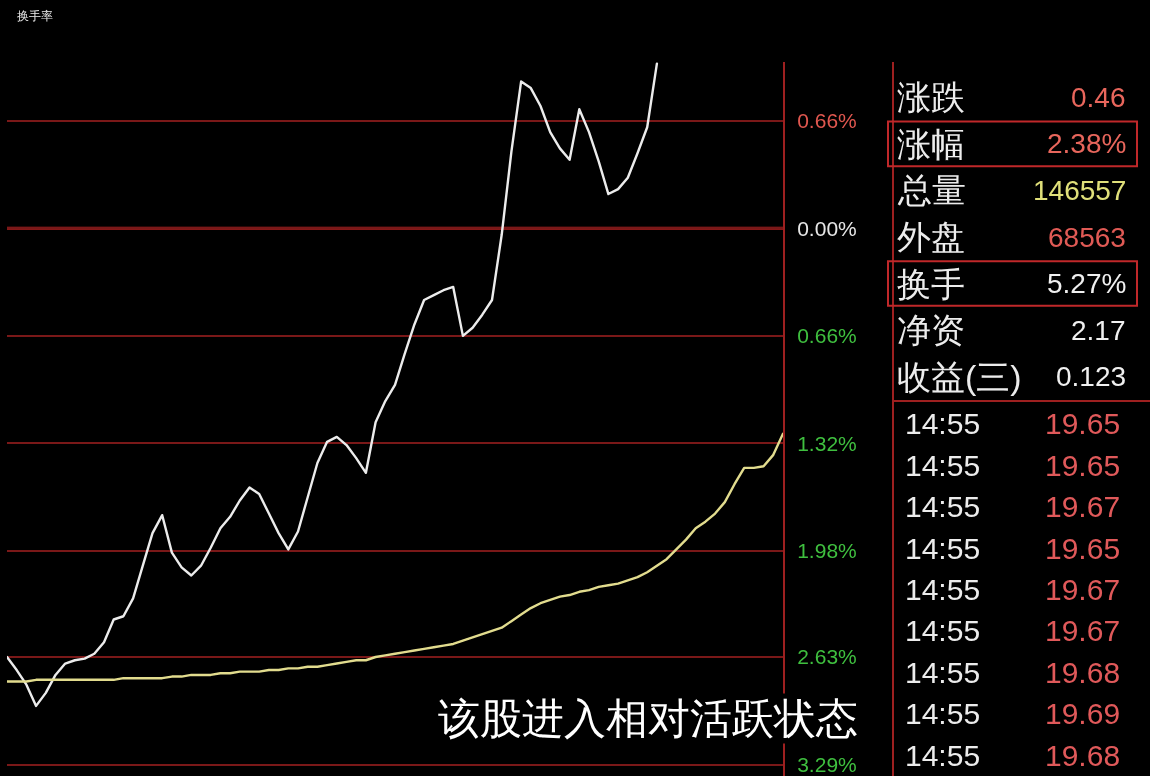  Describe the element at coordinates (959, 377) in the screenshot. I see `category-label: 收益(三)` at that location.